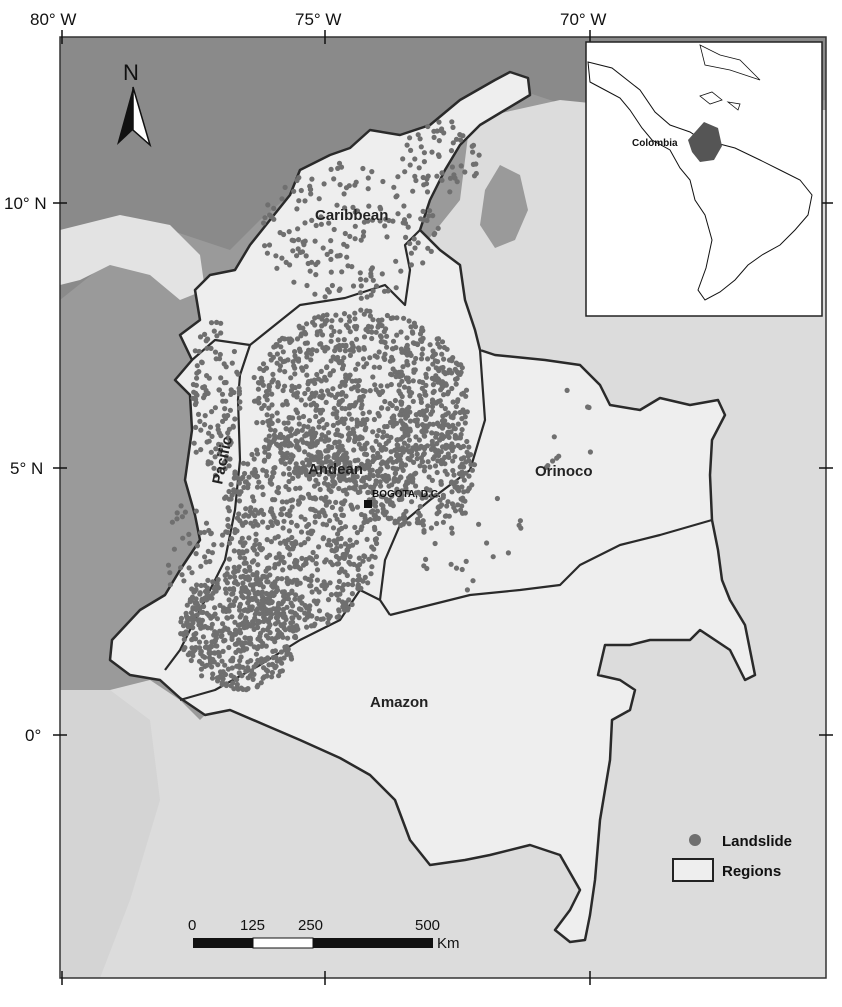 This screenshot has height=1007, width=842. I want to click on lat-label-0: 0°, so click(33, 735).